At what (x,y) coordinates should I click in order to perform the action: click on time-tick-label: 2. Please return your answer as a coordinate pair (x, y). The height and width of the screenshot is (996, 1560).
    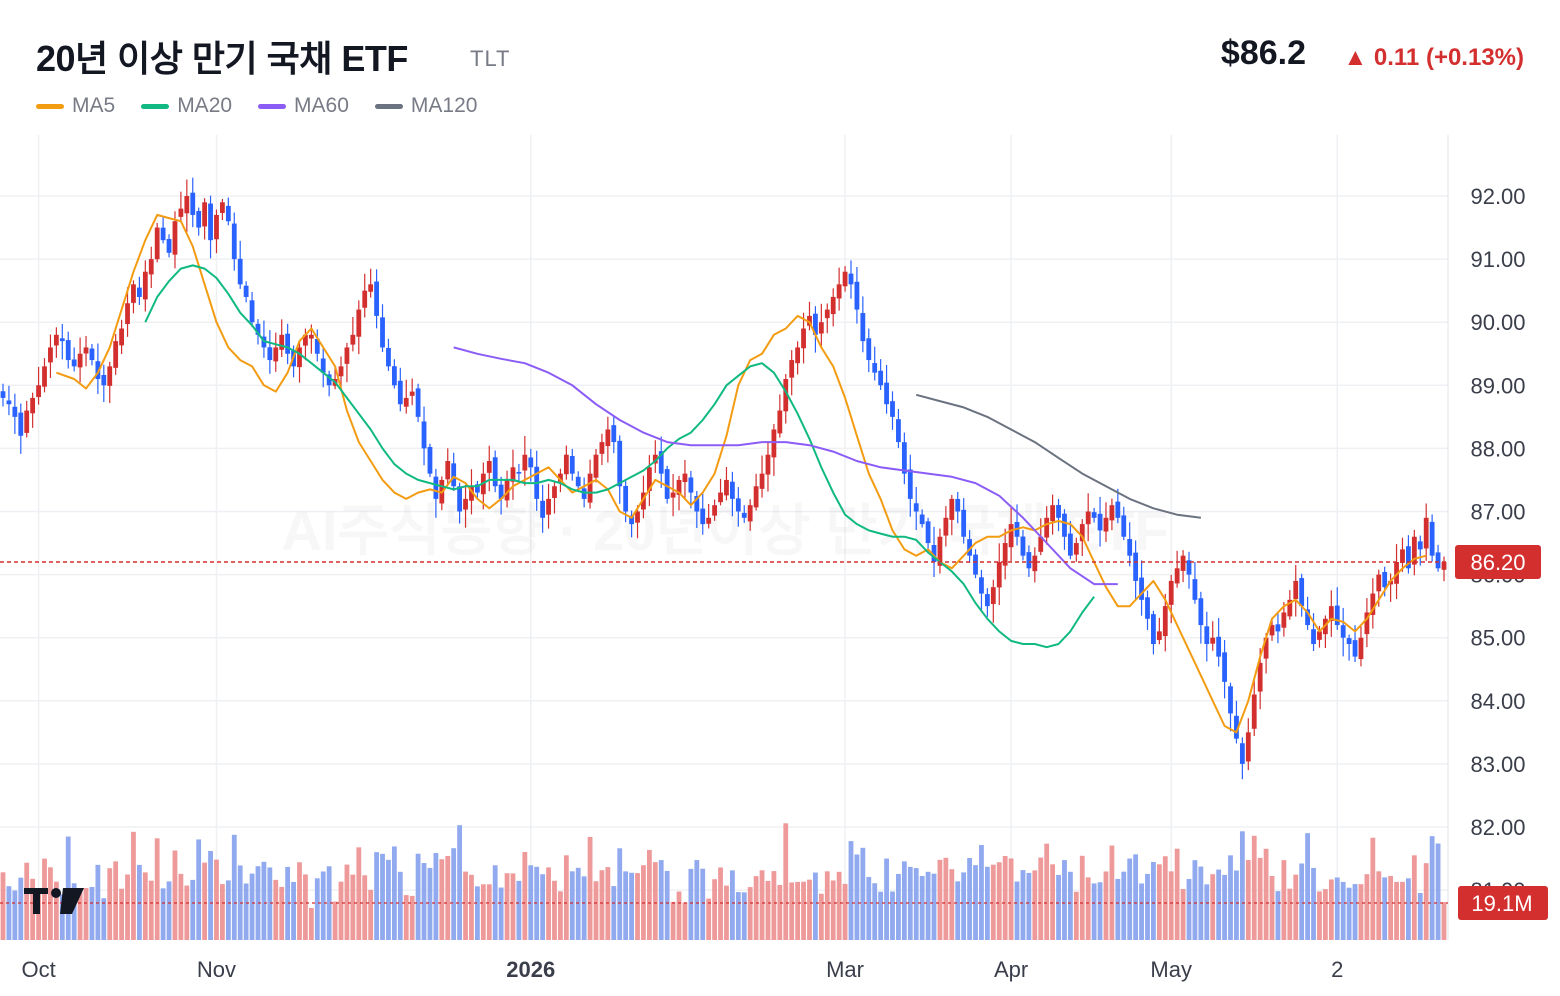
    Looking at the image, I should click on (1337, 969).